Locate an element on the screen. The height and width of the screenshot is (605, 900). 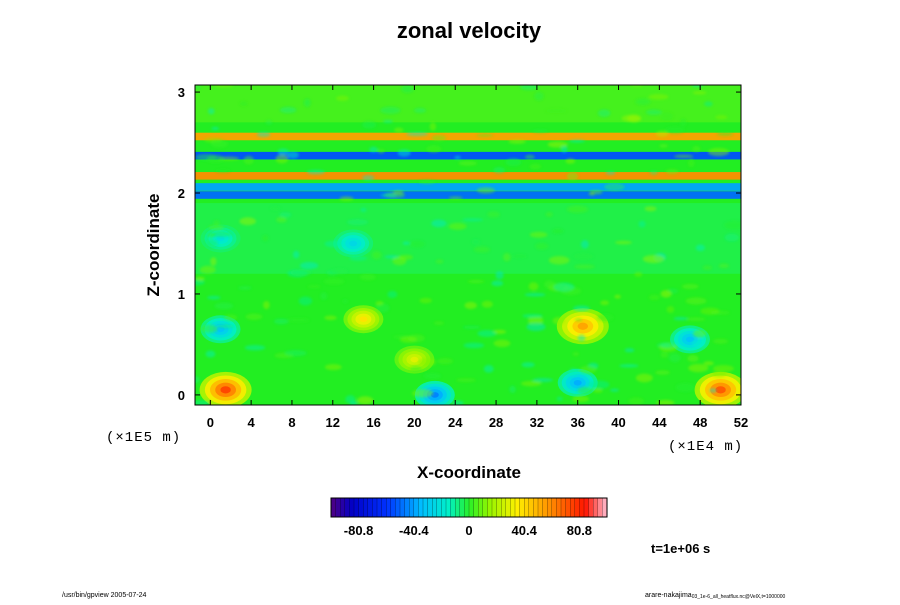
x-tick-label-0: 0 is located at coordinates (210, 422).